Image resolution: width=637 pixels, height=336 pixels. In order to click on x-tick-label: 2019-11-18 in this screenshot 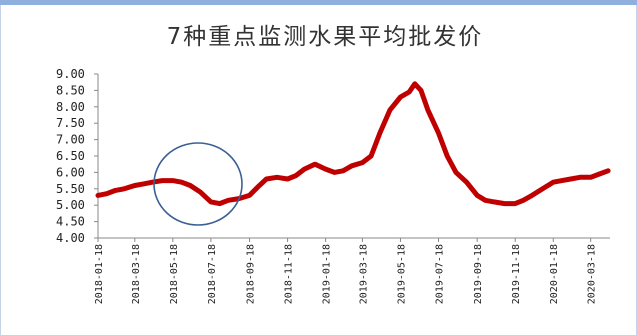, I will do `click(516, 274)`.